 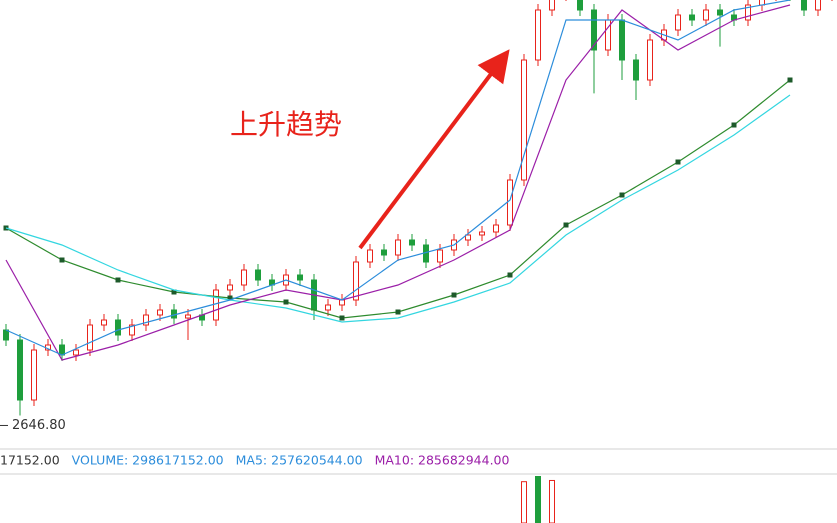 What do you see at coordinates (286, 124) in the screenshot?
I see `annotation: 上升趋势` at bounding box center [286, 124].